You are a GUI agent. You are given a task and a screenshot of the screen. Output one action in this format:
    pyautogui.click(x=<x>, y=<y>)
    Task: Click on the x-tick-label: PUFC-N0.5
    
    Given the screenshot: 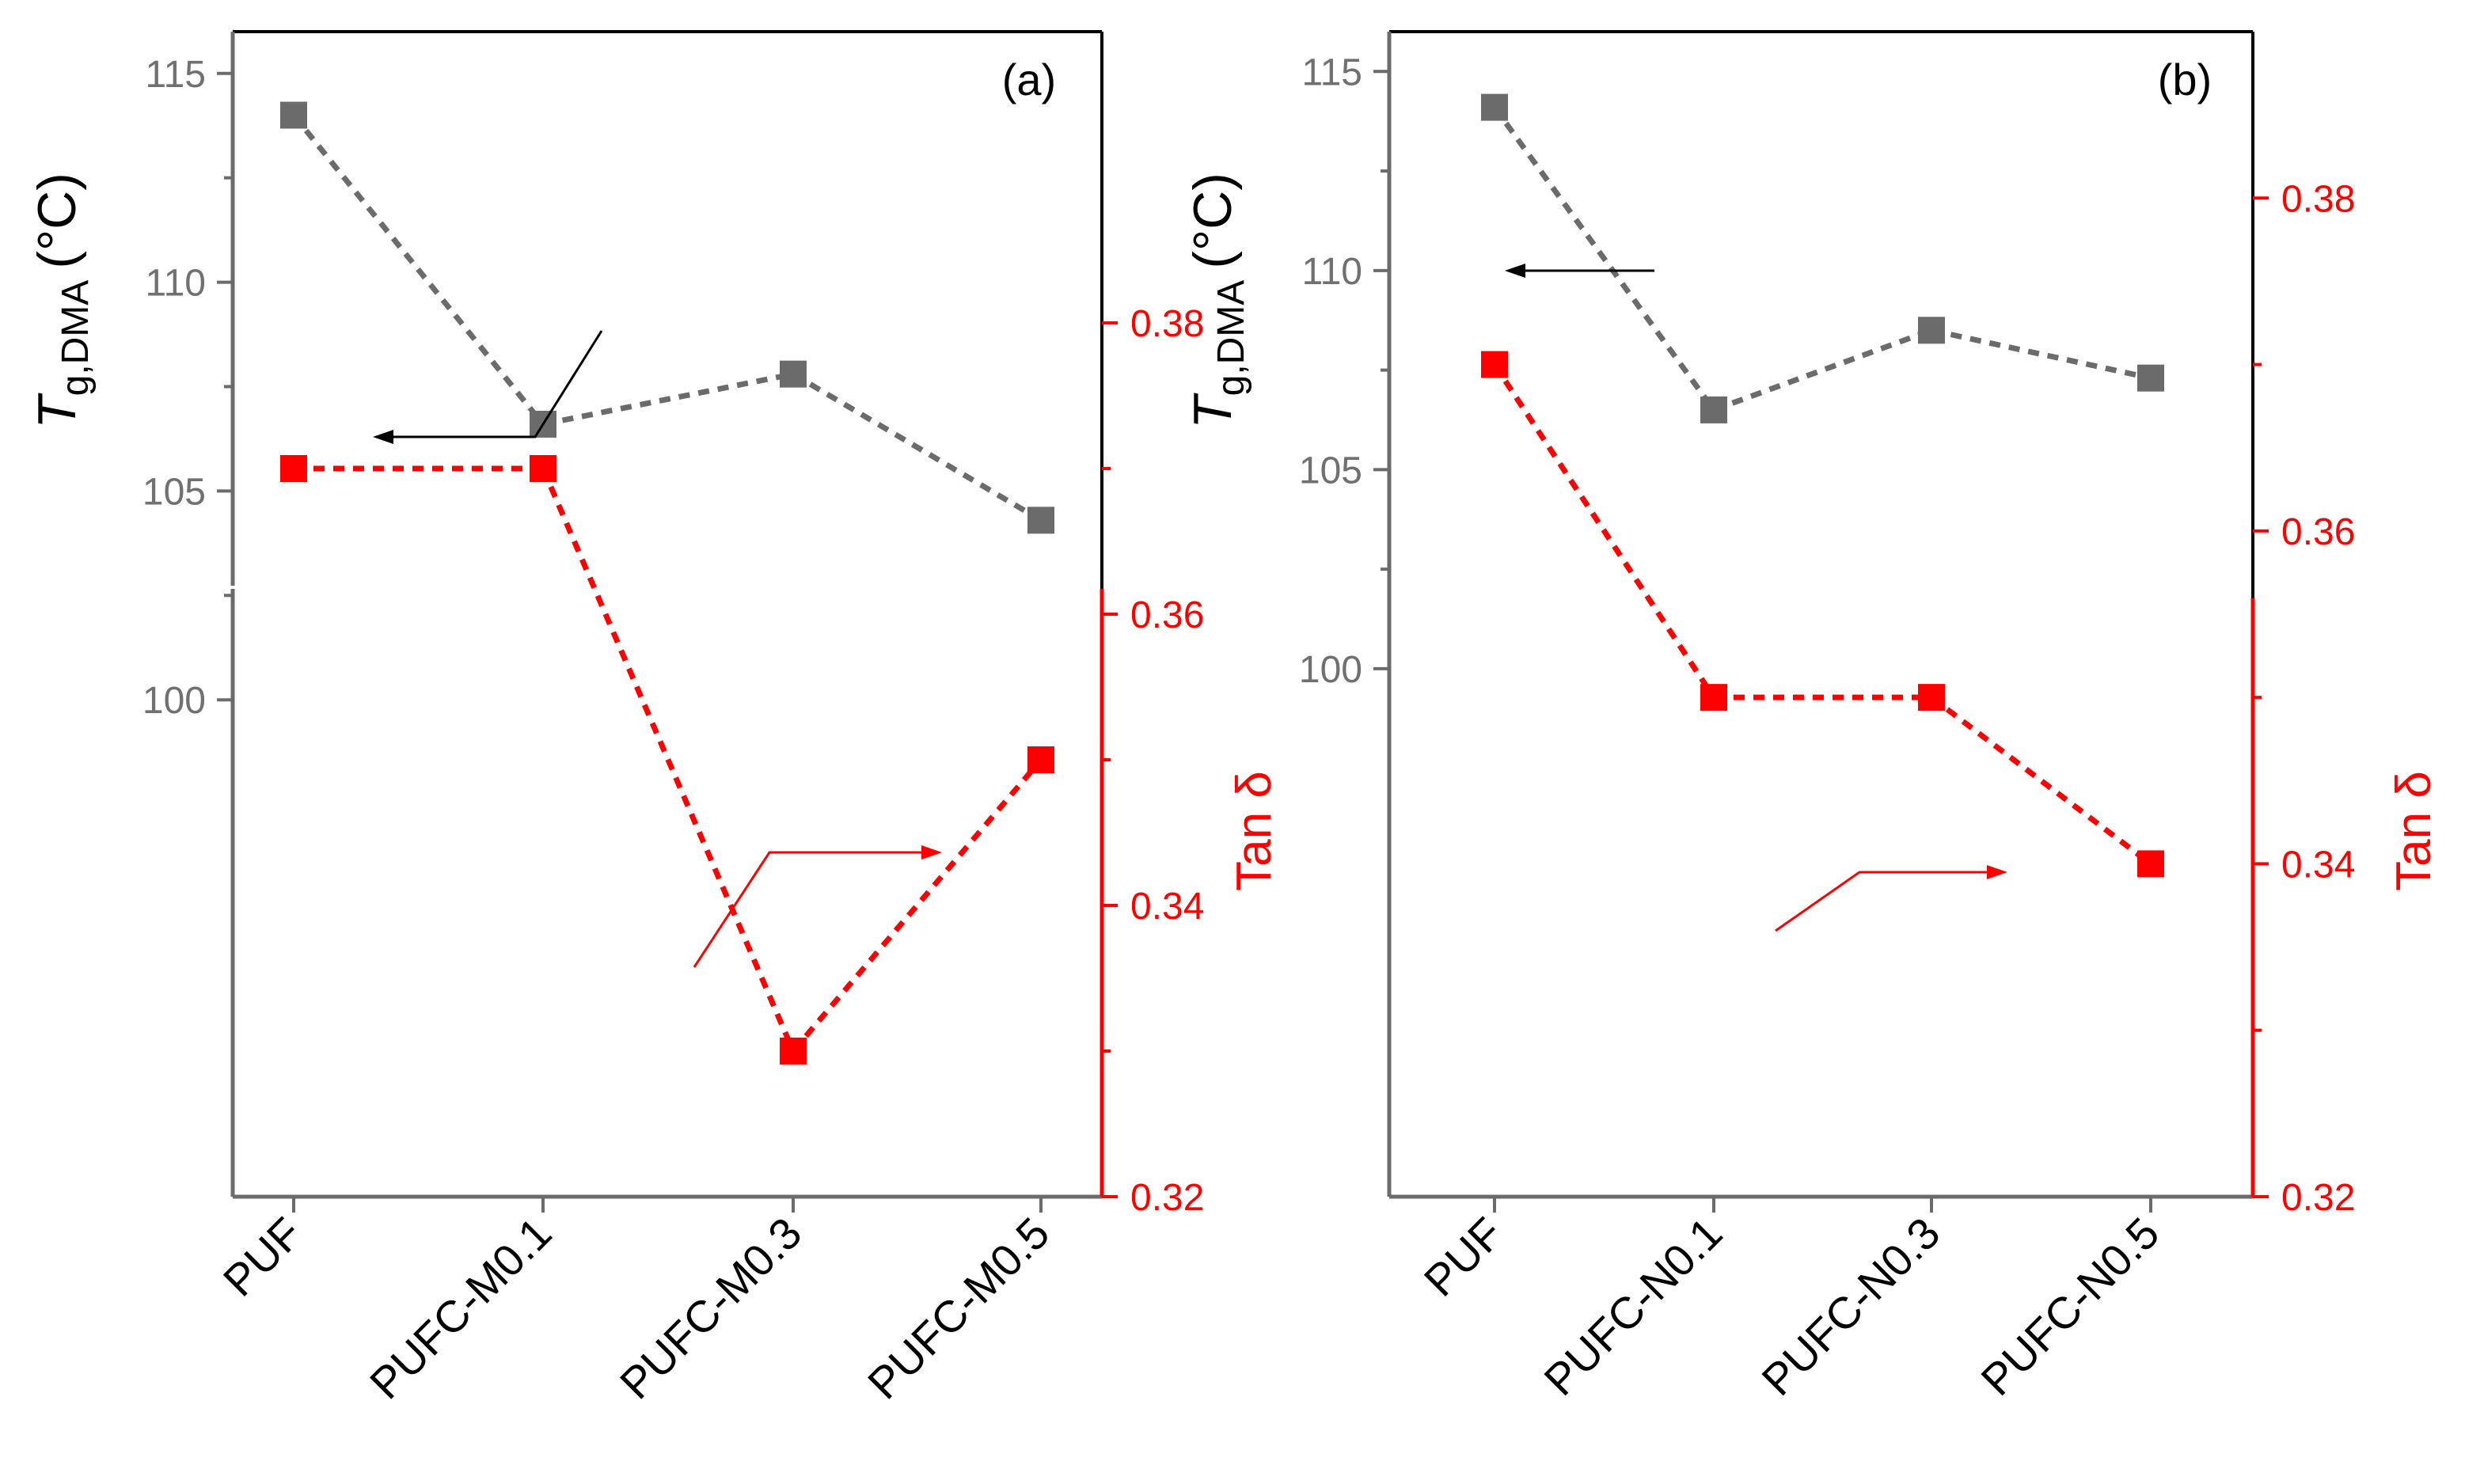 What is the action you would take?
    pyautogui.click(x=2069, y=1306)
    